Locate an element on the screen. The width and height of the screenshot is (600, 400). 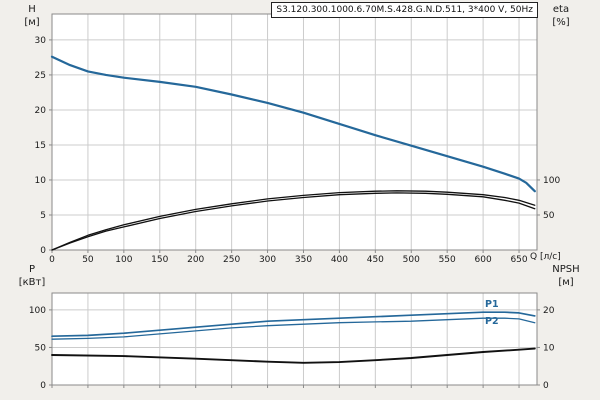
y-right-tick-label: 100 is located at coordinates (551, 181).